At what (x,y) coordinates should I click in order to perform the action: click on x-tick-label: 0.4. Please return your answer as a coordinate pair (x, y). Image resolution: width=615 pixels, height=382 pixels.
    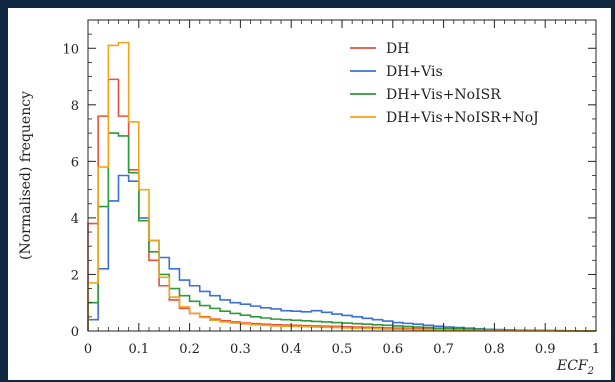
    Looking at the image, I should click on (291, 349).